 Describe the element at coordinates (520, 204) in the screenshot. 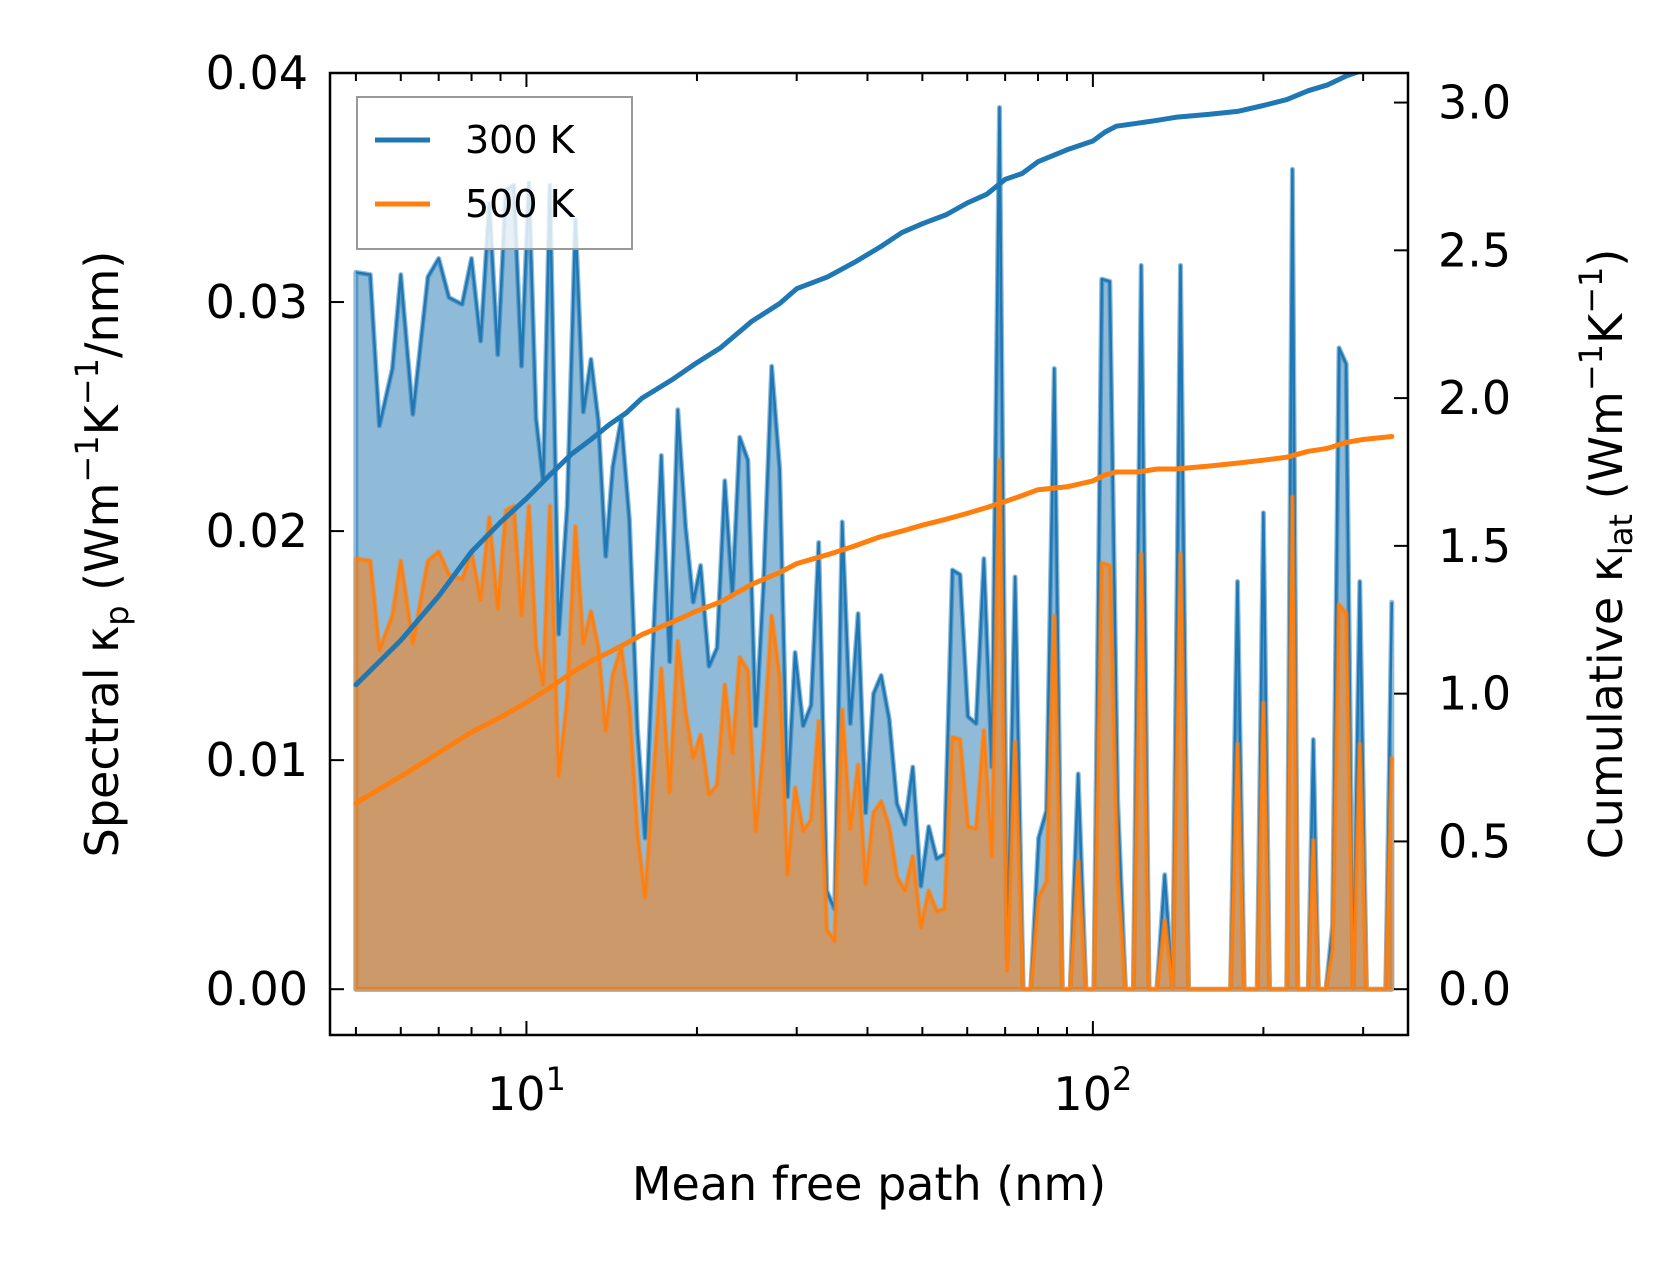

I see `legend-label: 500 K` at that location.